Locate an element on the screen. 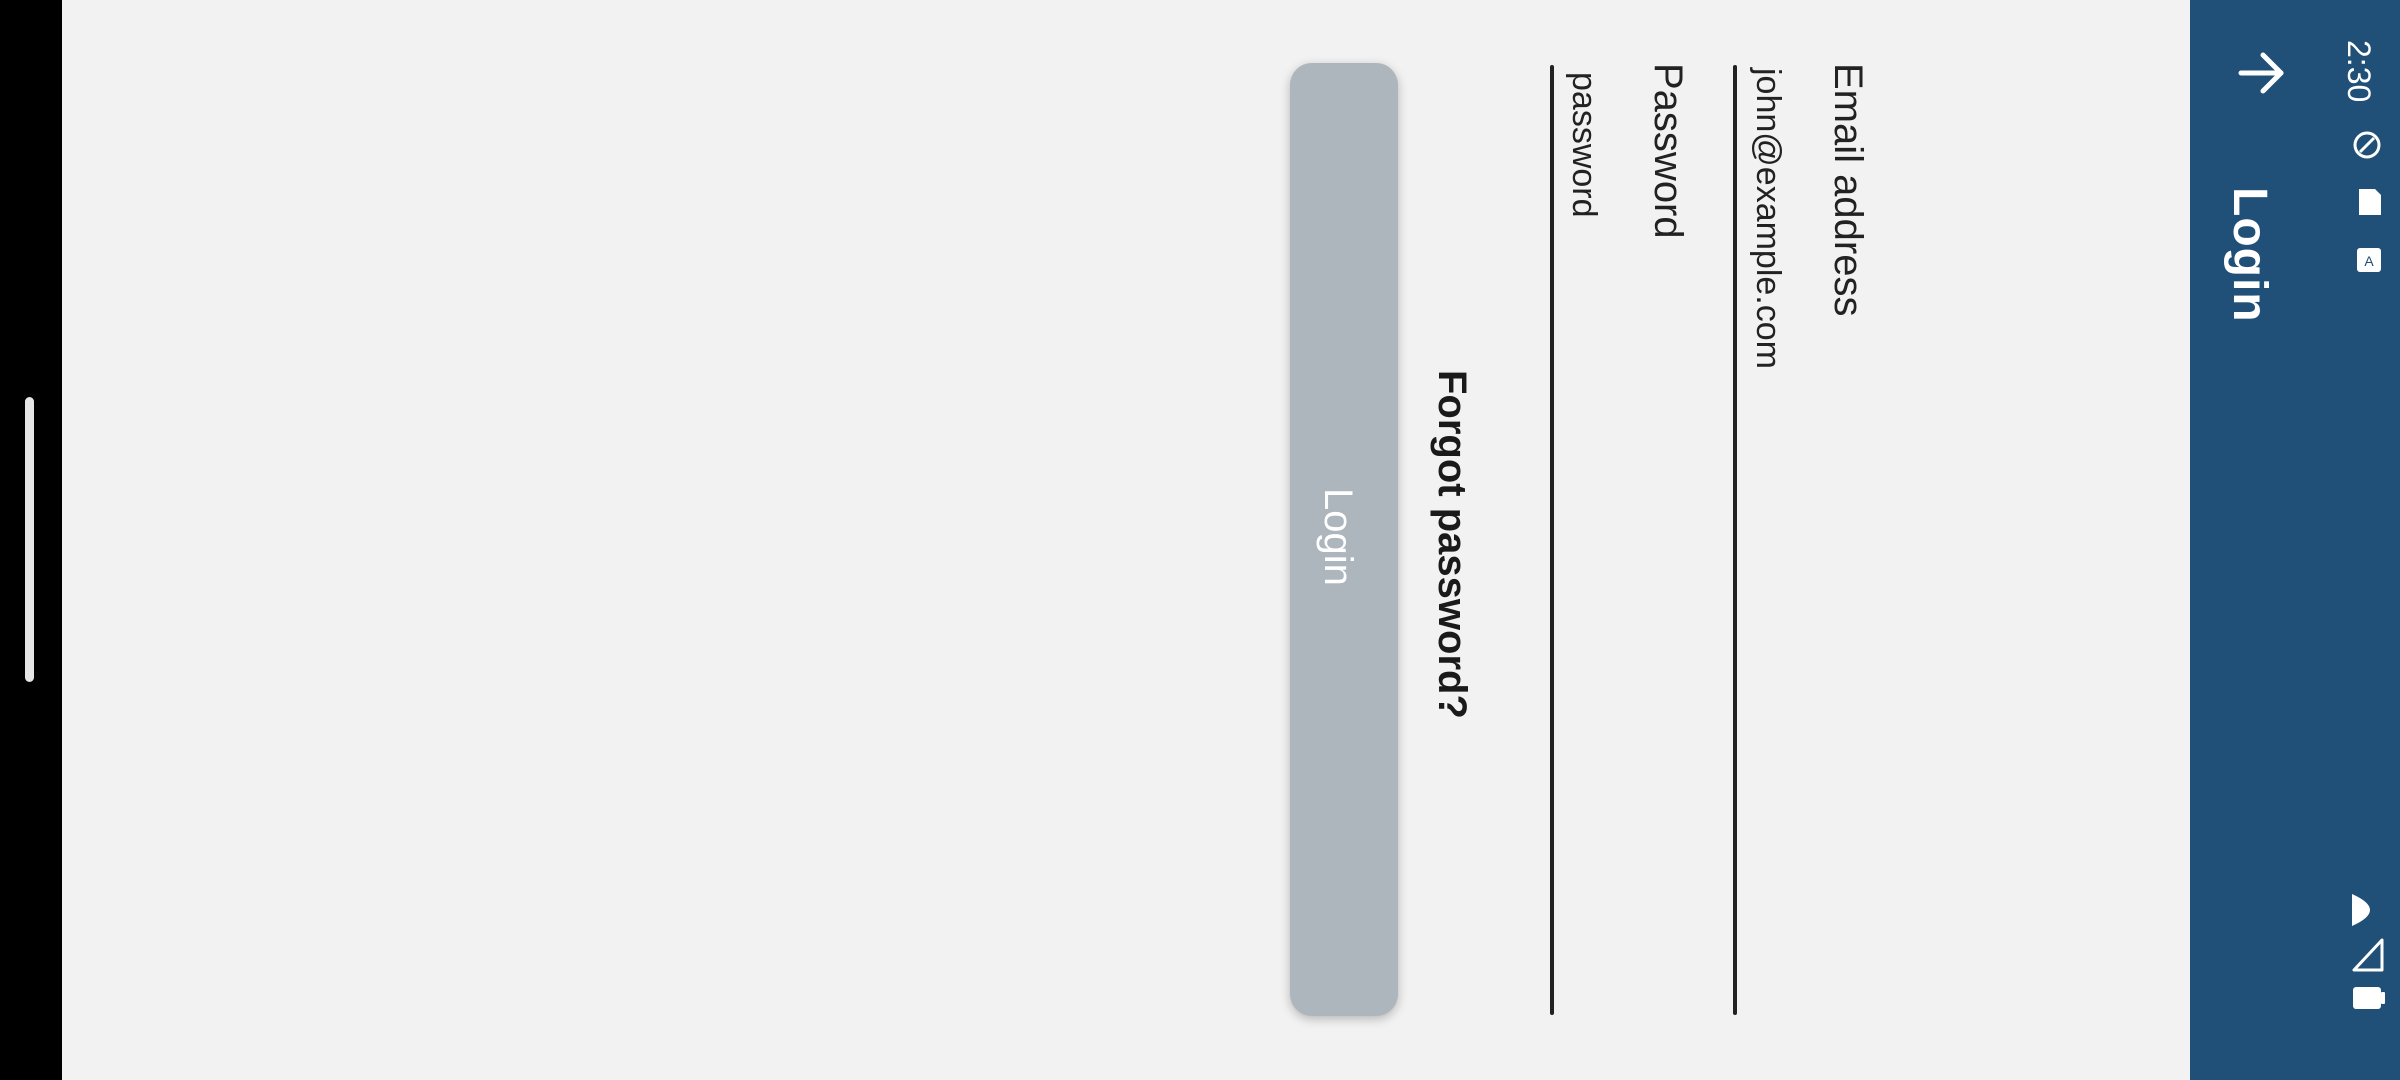 This screenshot has height=1080, width=2400. gesture-handle is located at coordinates (29, 539).